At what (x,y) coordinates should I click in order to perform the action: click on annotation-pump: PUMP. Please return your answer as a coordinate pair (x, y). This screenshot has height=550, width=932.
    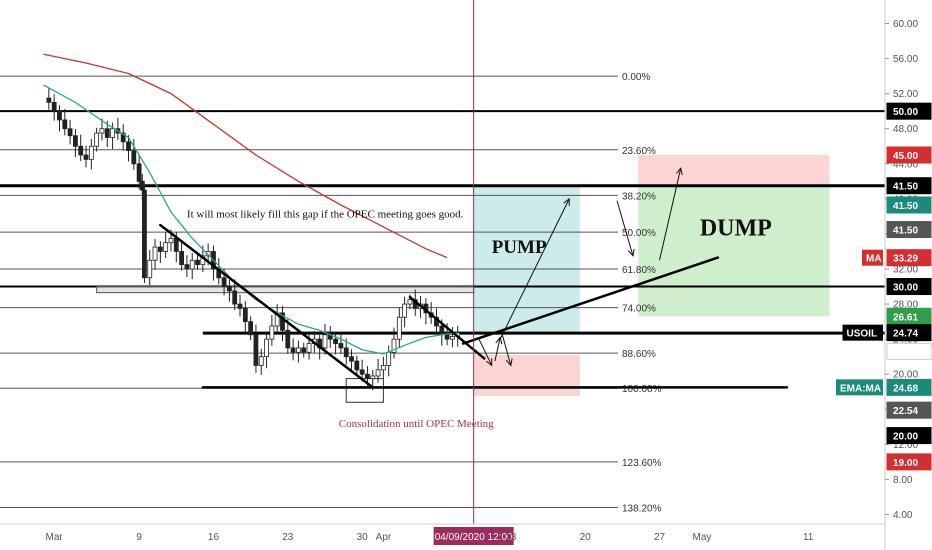
    Looking at the image, I should click on (519, 247).